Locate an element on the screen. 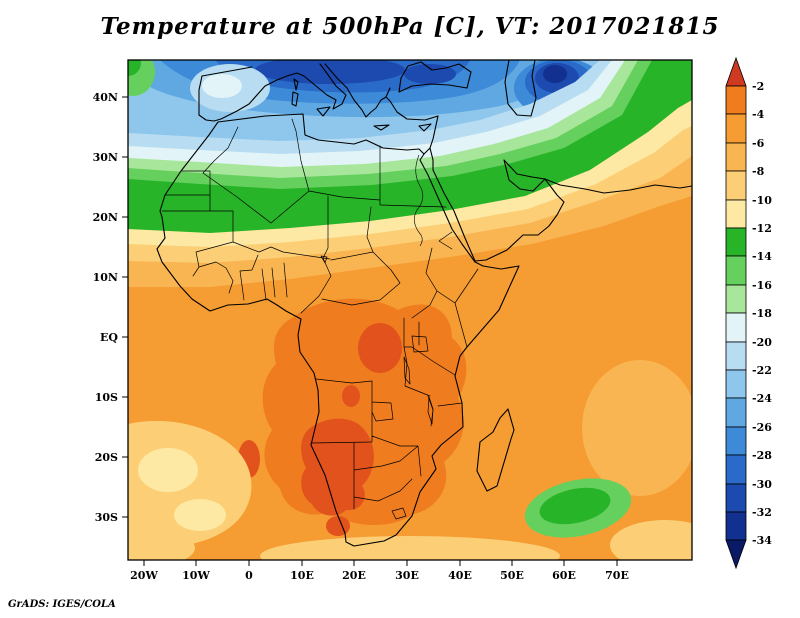  x-label: 50E is located at coordinates (512, 575).